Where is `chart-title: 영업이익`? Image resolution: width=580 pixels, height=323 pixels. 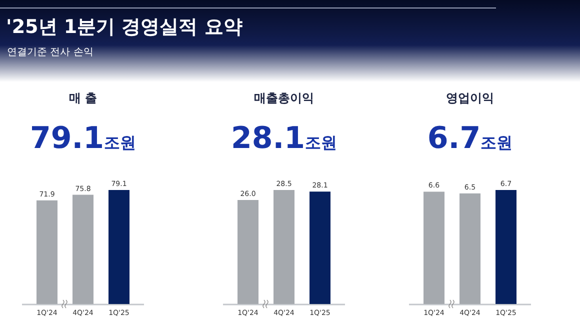 chart-title: 영업이익 is located at coordinates (470, 98).